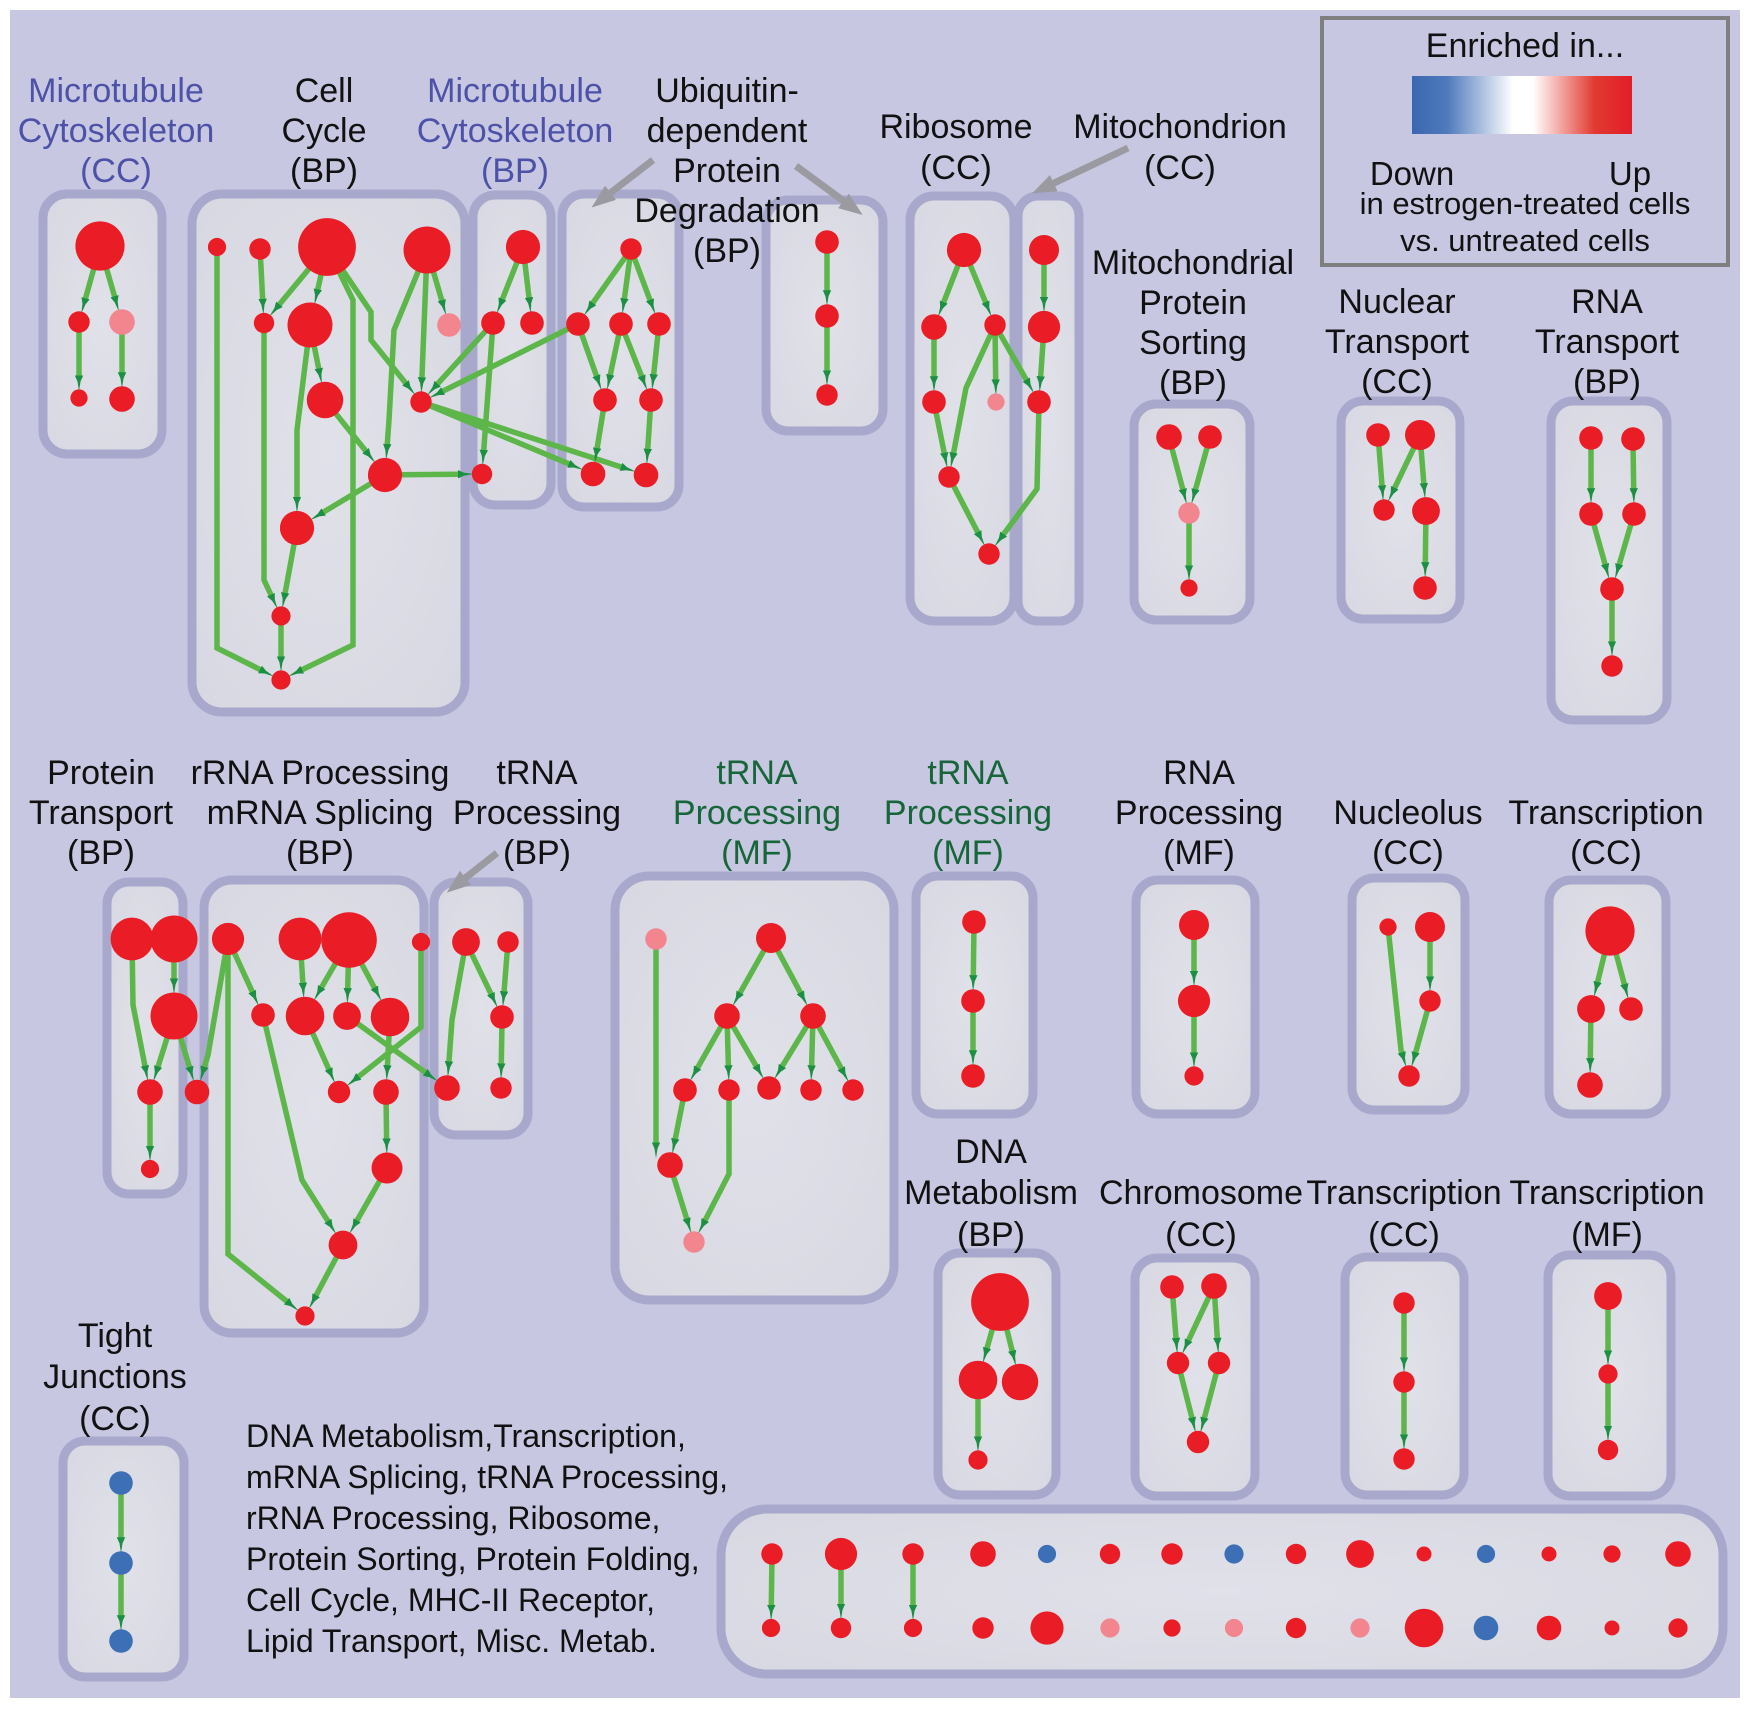 This screenshot has width=1750, height=1715. I want to click on svg-text: rRNA Processing, so click(320, 773).